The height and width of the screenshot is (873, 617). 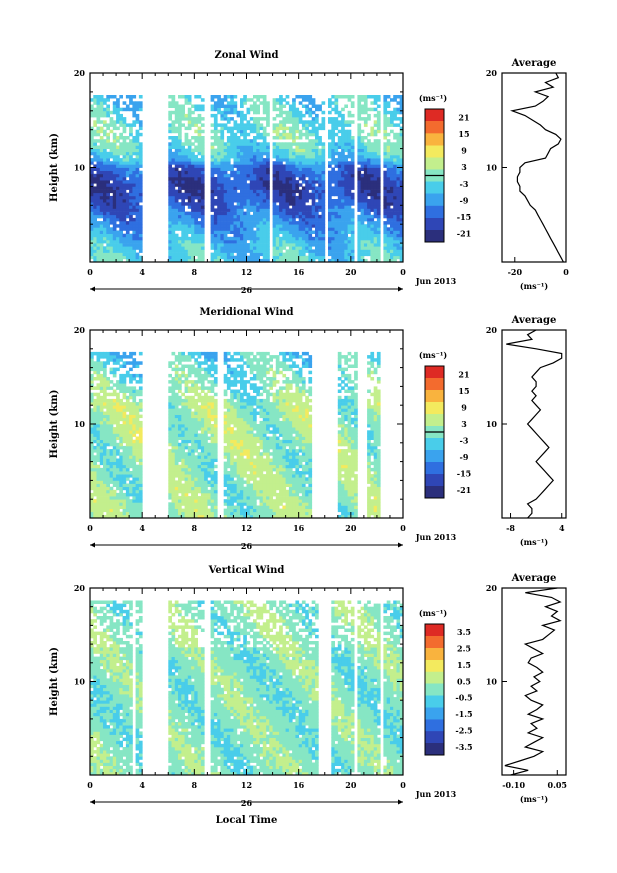 What do you see at coordinates (90, 272) in the screenshot?
I see `x-tick-label: 0` at bounding box center [90, 272].